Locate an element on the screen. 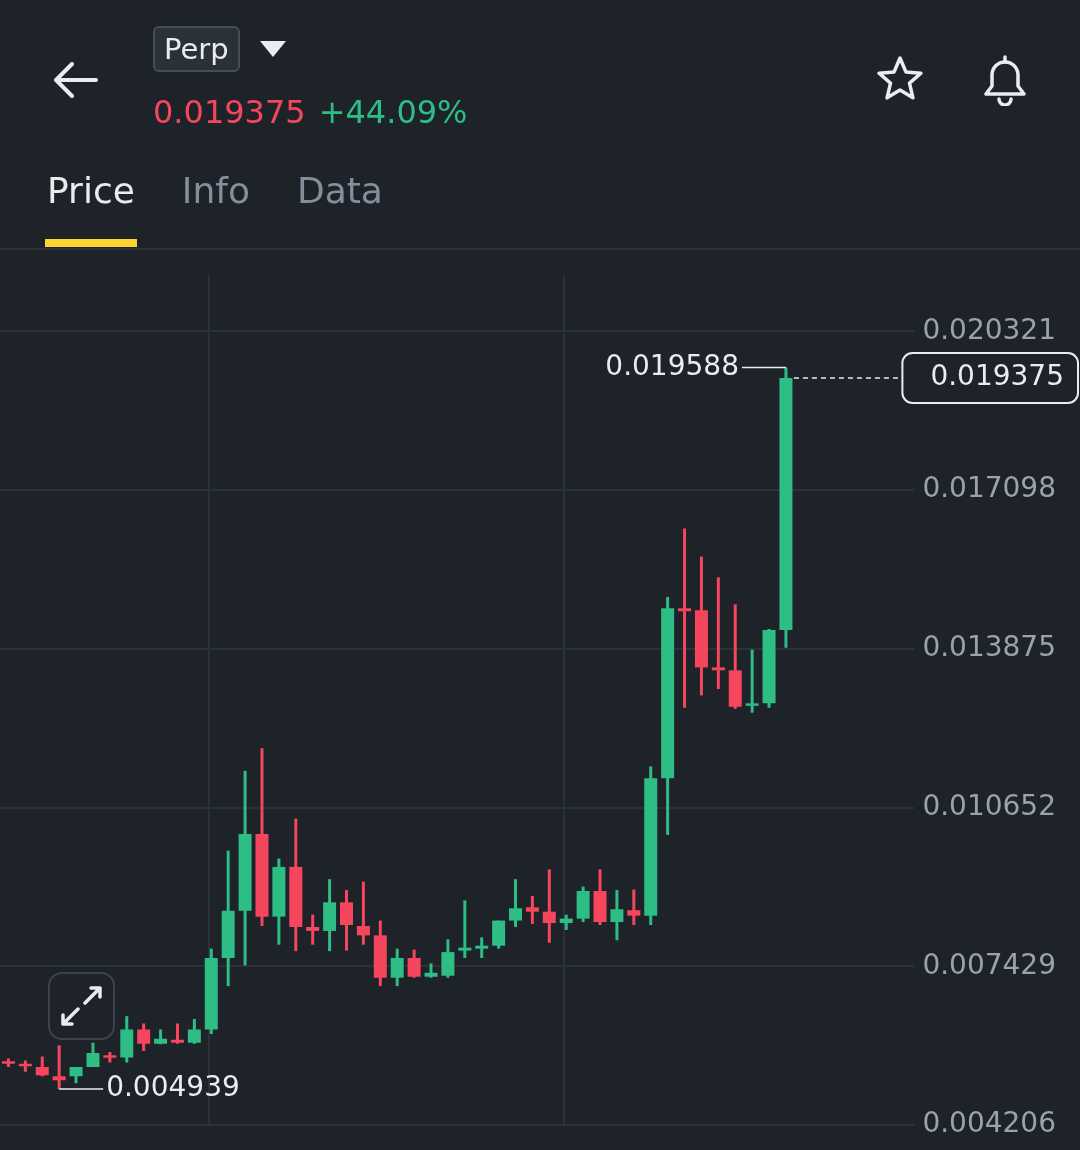 The width and height of the screenshot is (1080, 1150). y-tick-label: 0.017098 is located at coordinates (989, 488).